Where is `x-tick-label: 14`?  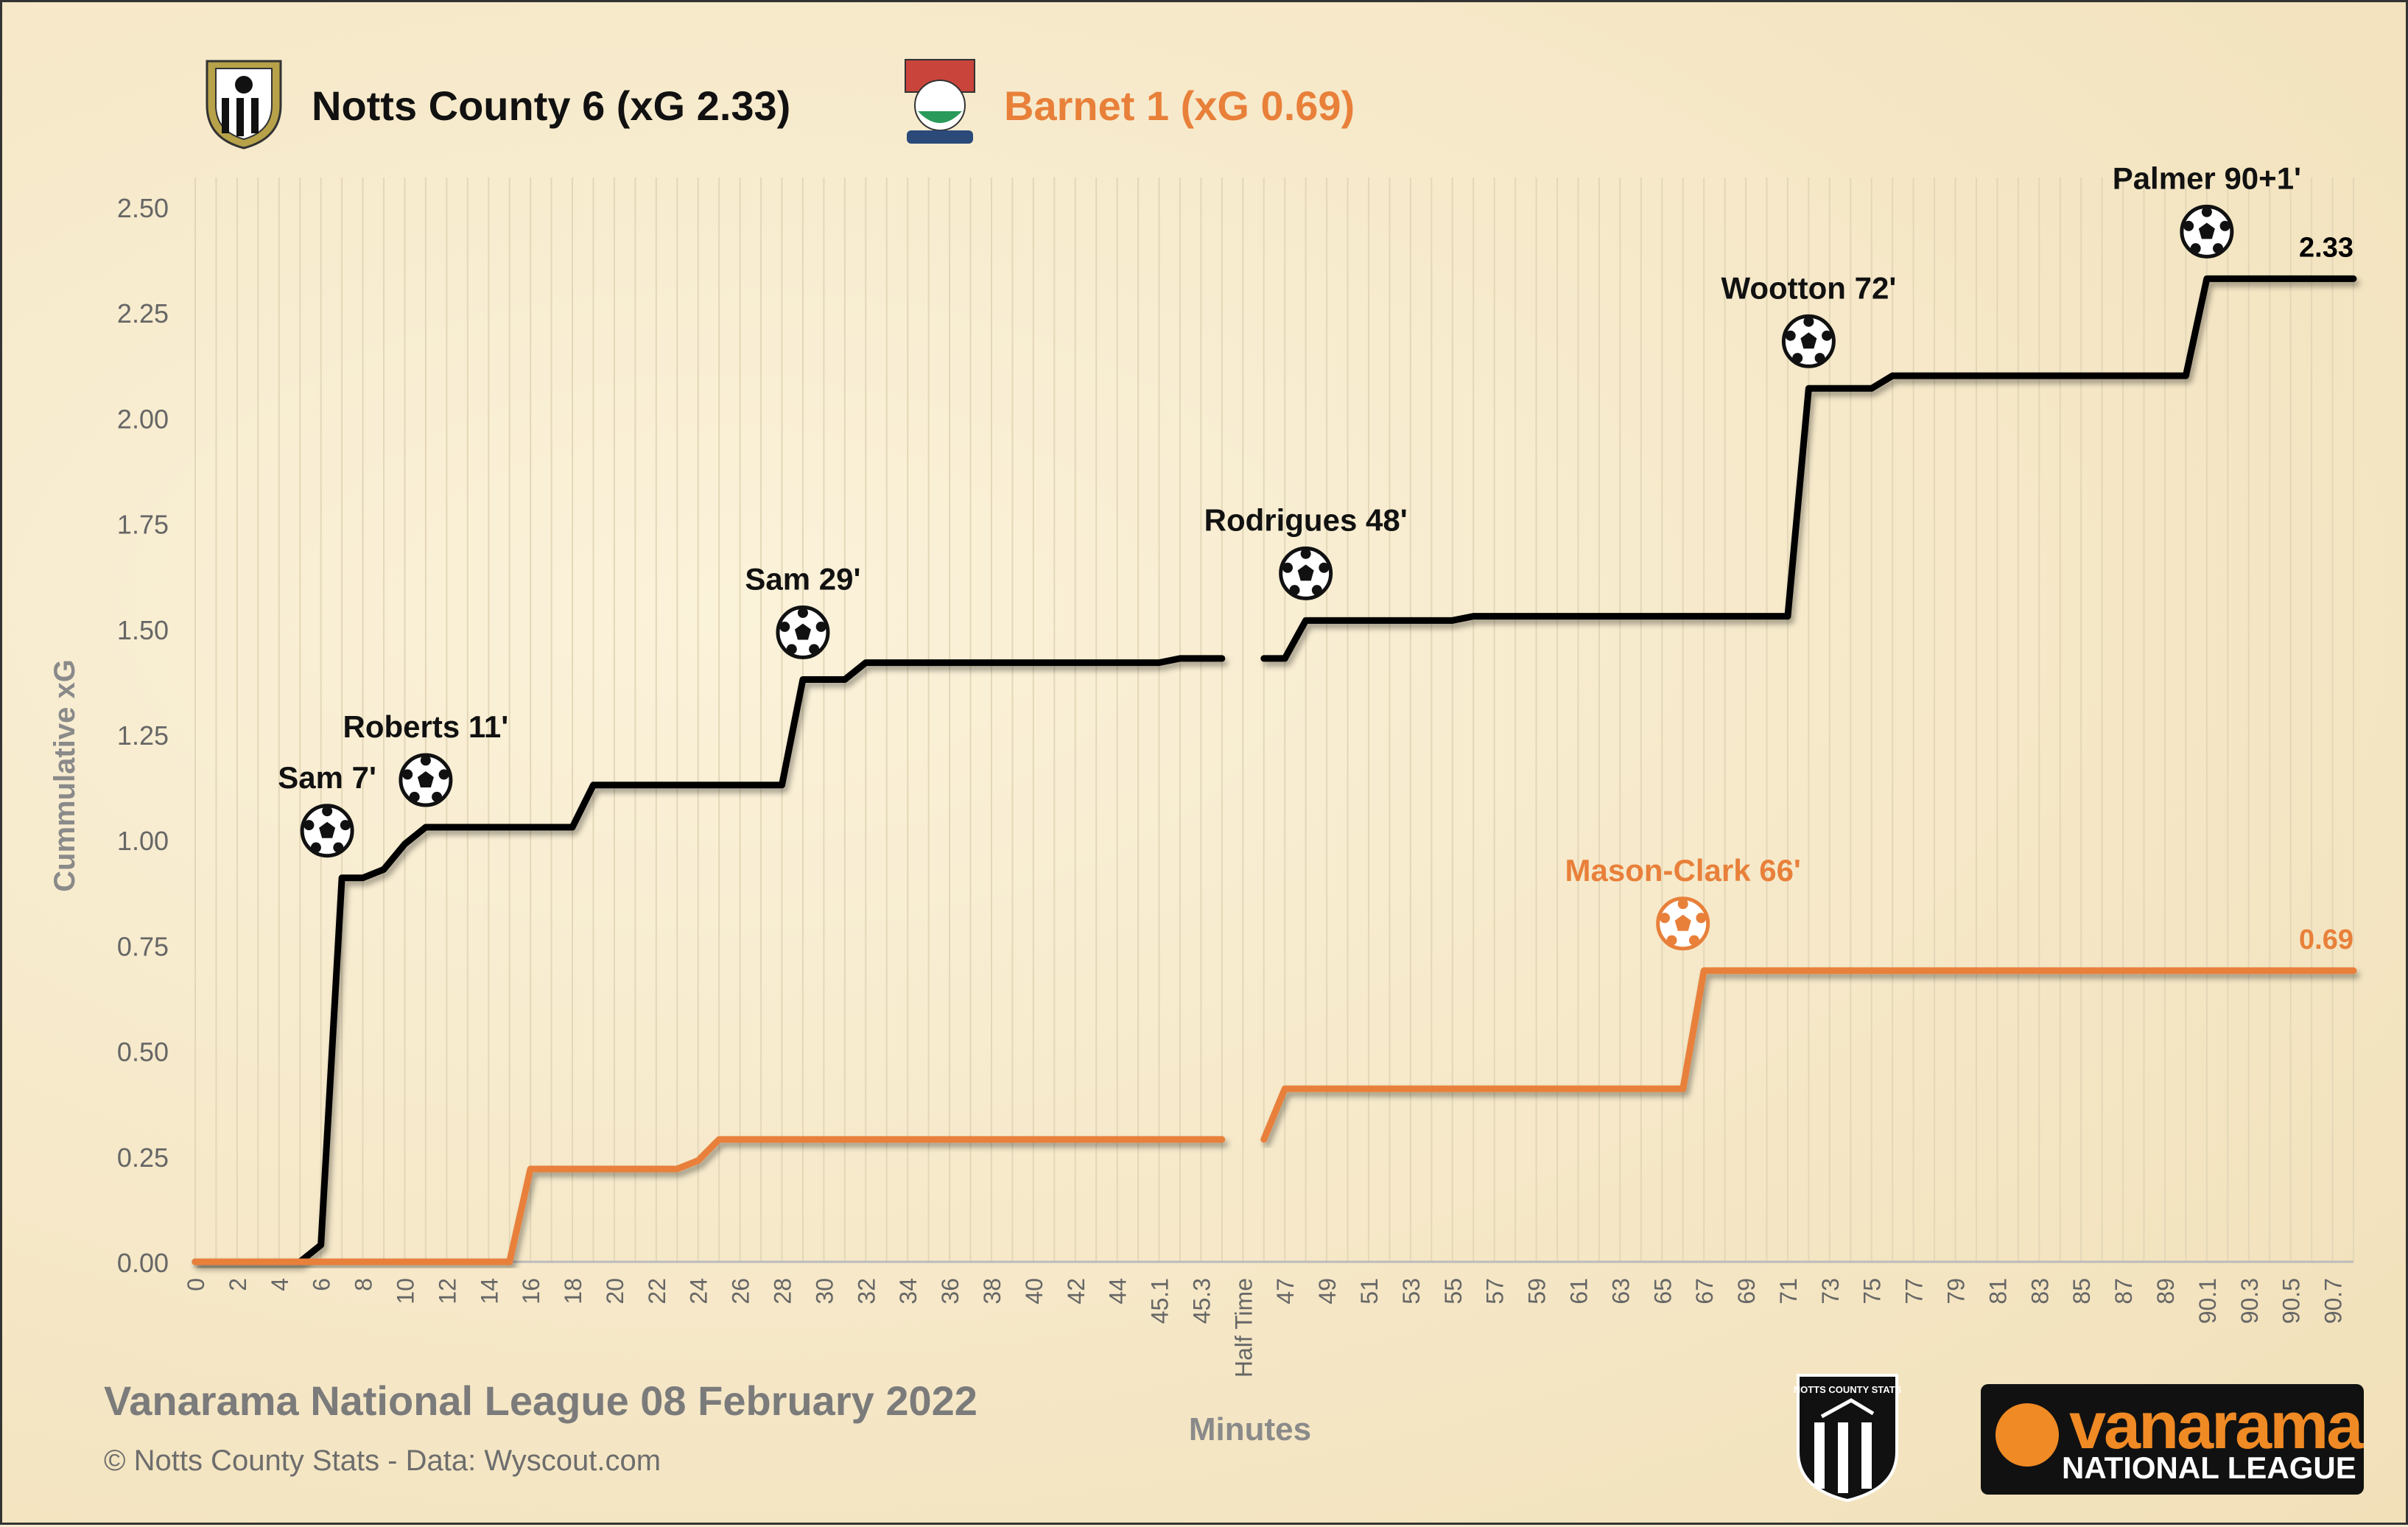
x-tick-label: 14 is located at coordinates (489, 1292).